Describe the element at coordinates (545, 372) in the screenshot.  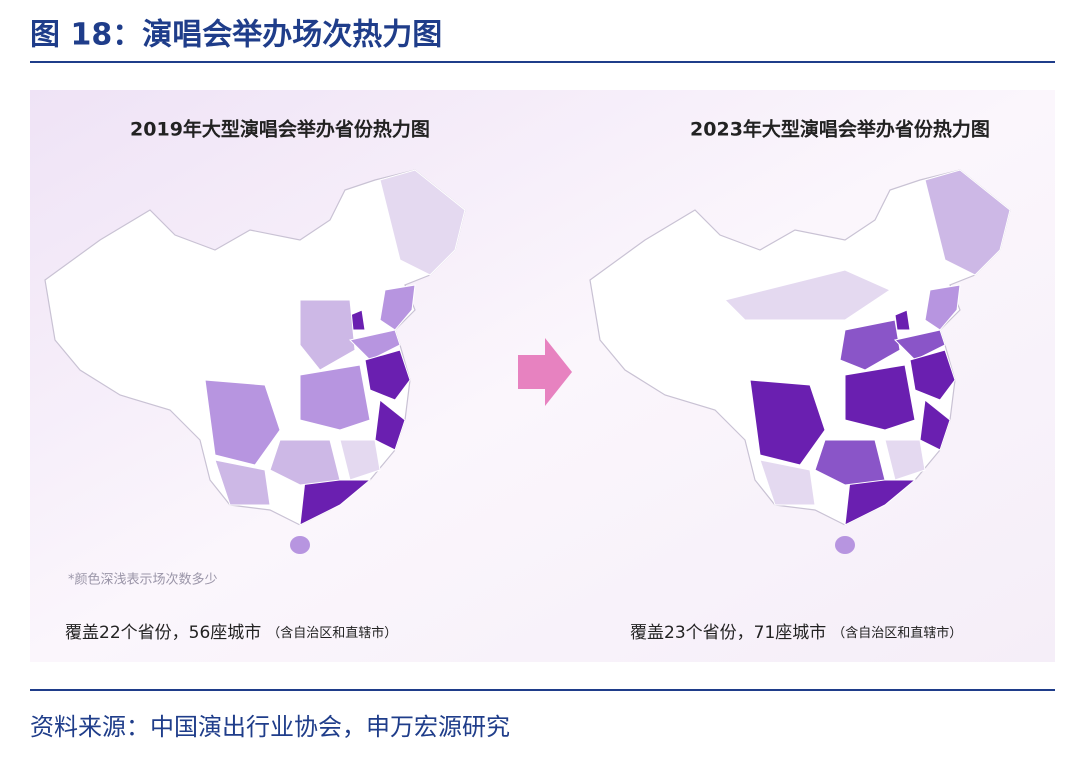
I see `arrow` at that location.